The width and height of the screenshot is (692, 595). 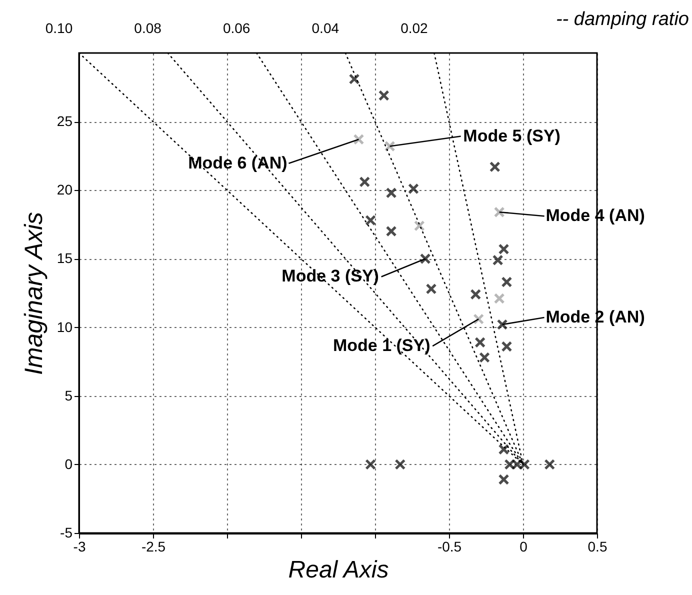 I want to click on annotation: Mode 1 (SY), so click(x=381, y=346).